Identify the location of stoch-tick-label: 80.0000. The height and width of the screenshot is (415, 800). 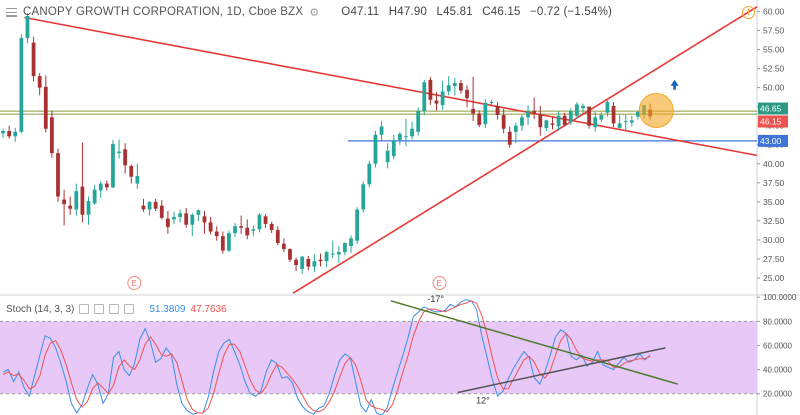
(777, 321).